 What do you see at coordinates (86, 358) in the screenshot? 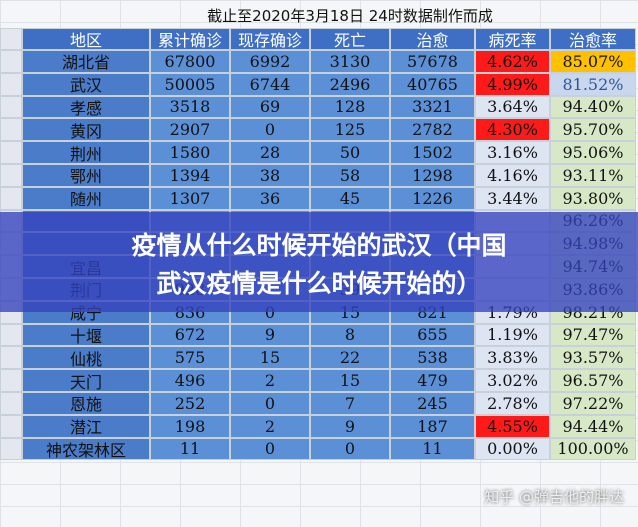
I see `table-cell: 仙桃` at bounding box center [86, 358].